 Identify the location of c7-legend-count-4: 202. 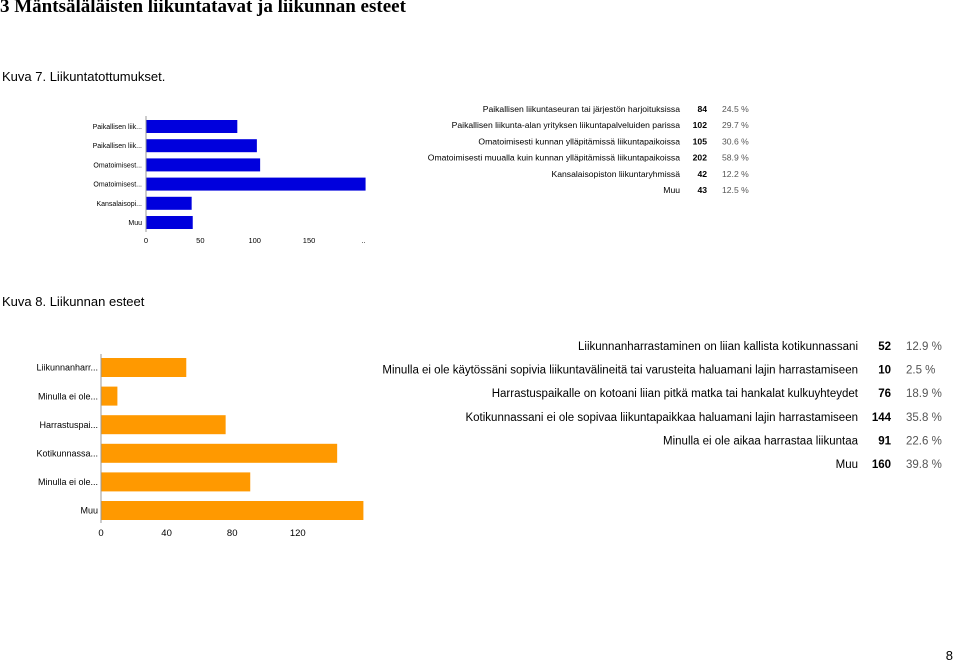
(700, 158).